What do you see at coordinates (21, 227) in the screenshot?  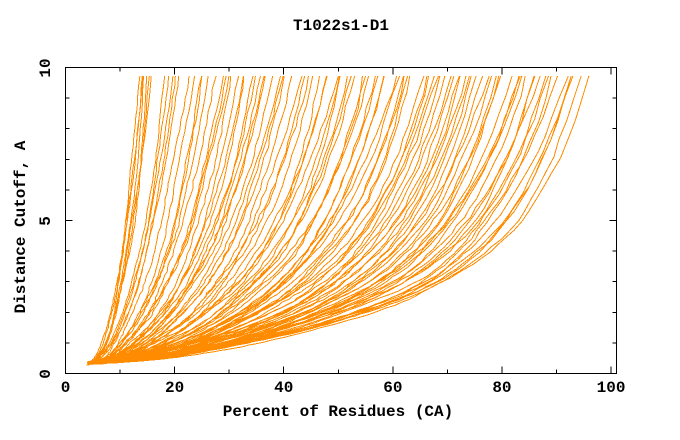 I see `y-axis-label: Distance Cutoff, A` at bounding box center [21, 227].